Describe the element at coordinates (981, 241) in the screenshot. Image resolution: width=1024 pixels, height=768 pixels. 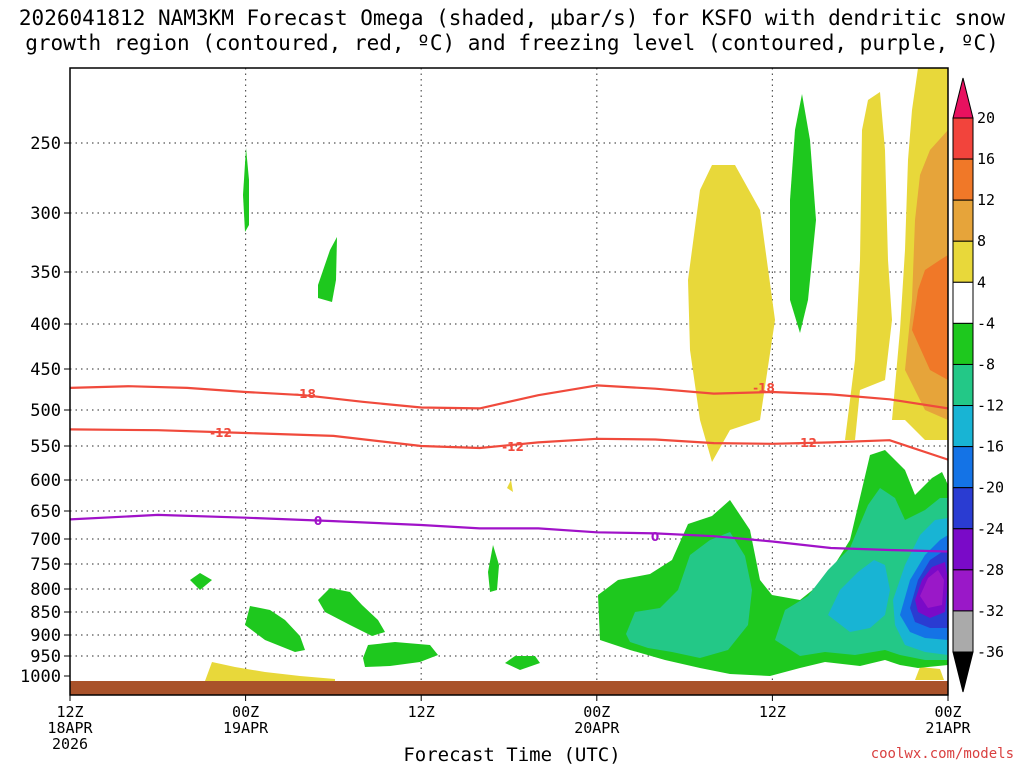
I see `colorbar-label-3: 8` at that location.